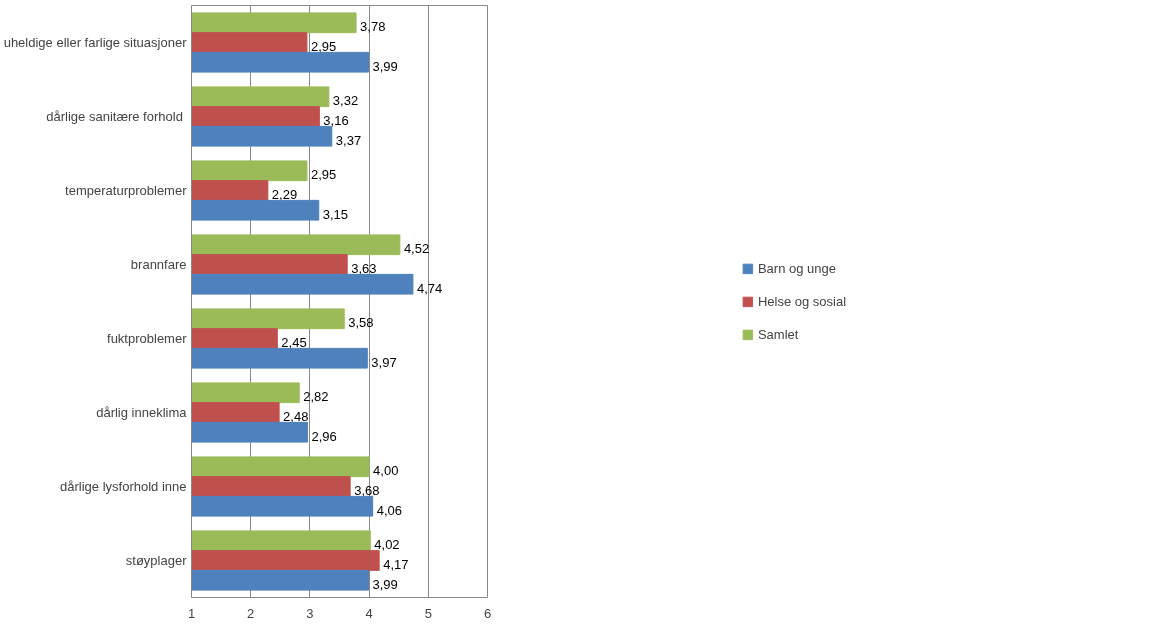 The image size is (1158, 637). Describe the element at coordinates (310, 613) in the screenshot. I see `x-tick-label: 3` at that location.